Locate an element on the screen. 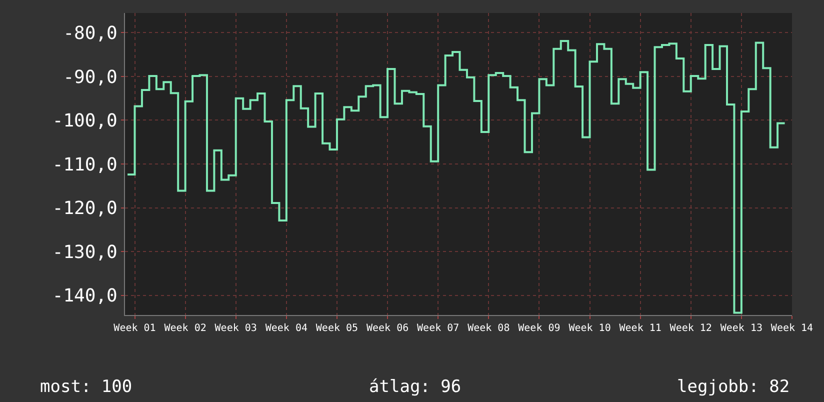  text: most: 100 is located at coordinates (86, 387).